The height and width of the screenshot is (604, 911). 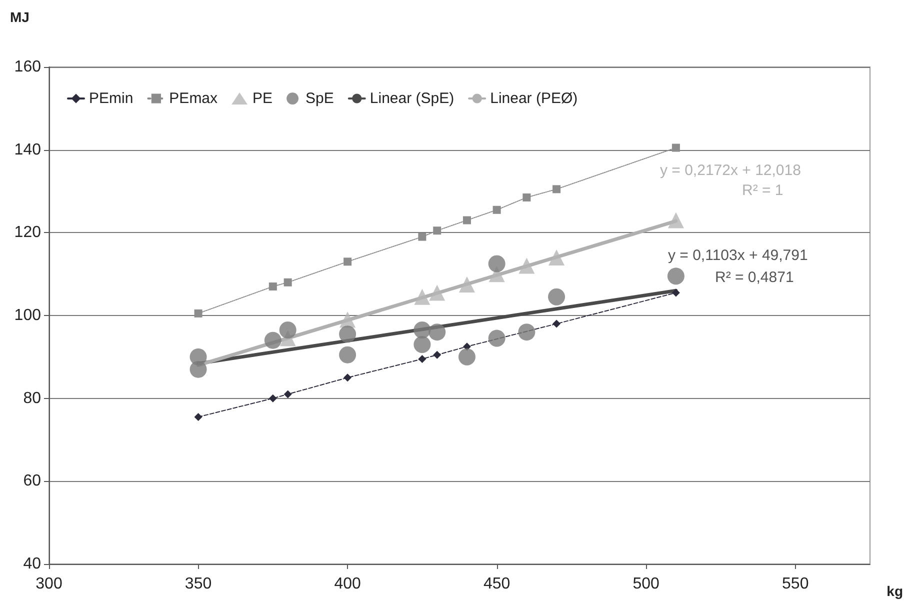 I want to click on legend-label: PEmin, so click(x=111, y=98).